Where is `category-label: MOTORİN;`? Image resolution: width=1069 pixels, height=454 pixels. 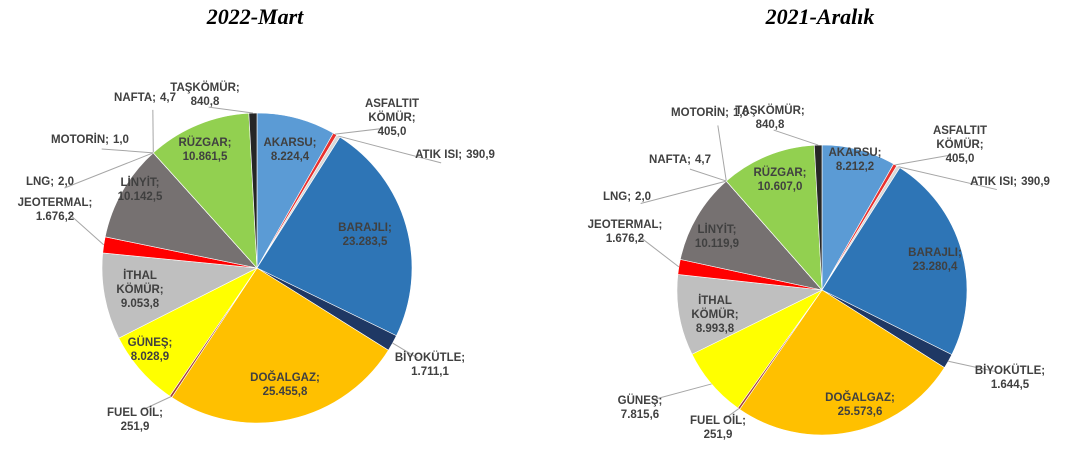 category-label: MOTORİN; is located at coordinates (80, 140).